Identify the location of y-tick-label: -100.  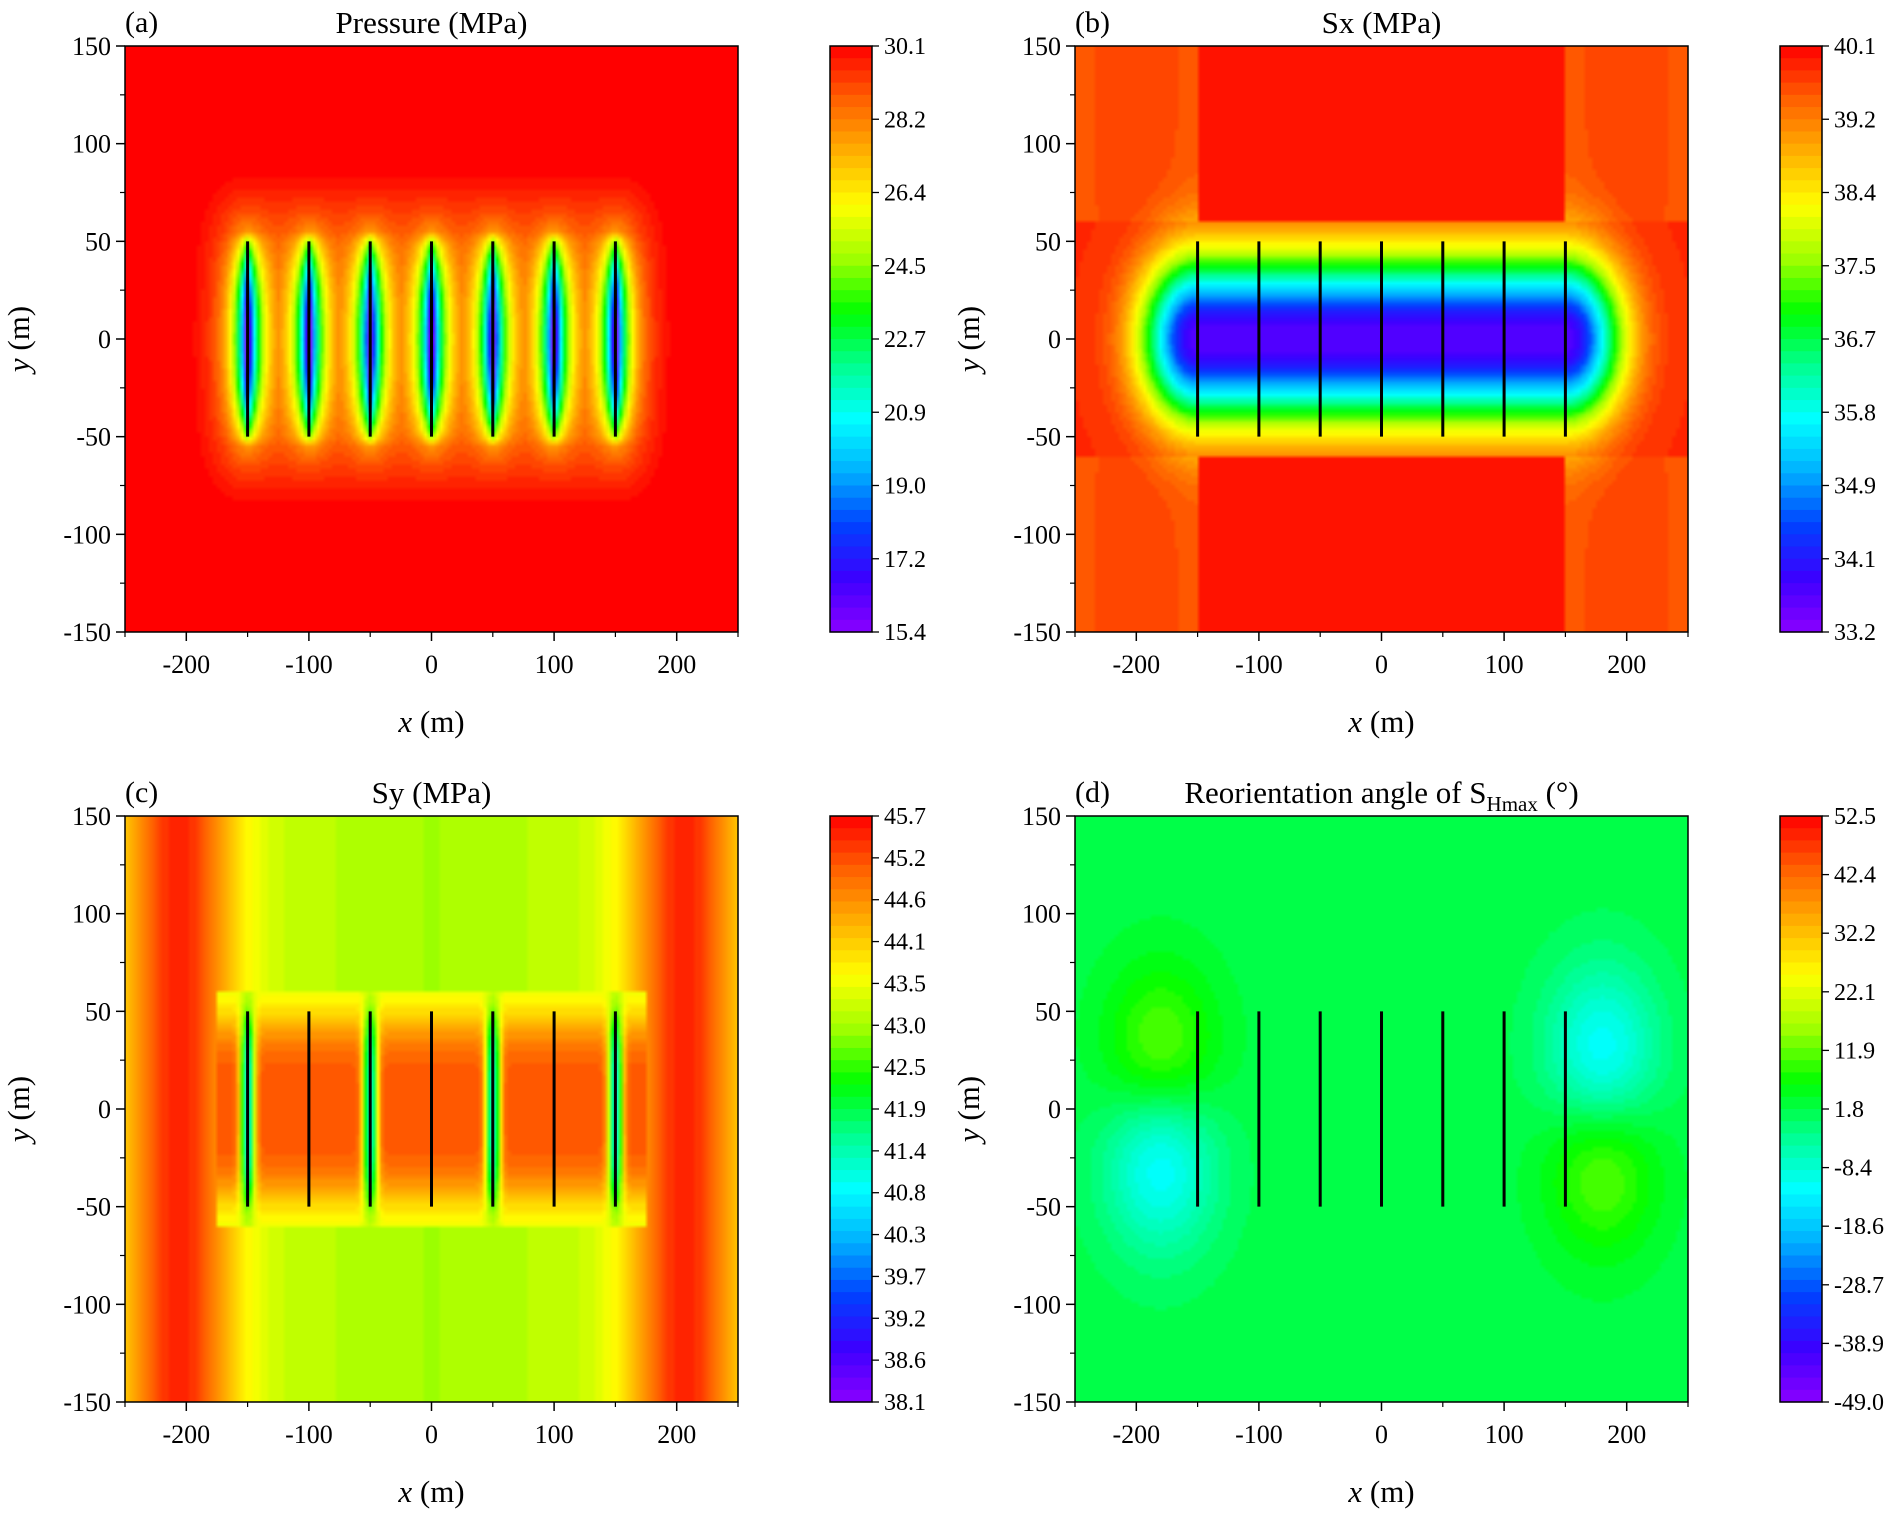
(87, 1304).